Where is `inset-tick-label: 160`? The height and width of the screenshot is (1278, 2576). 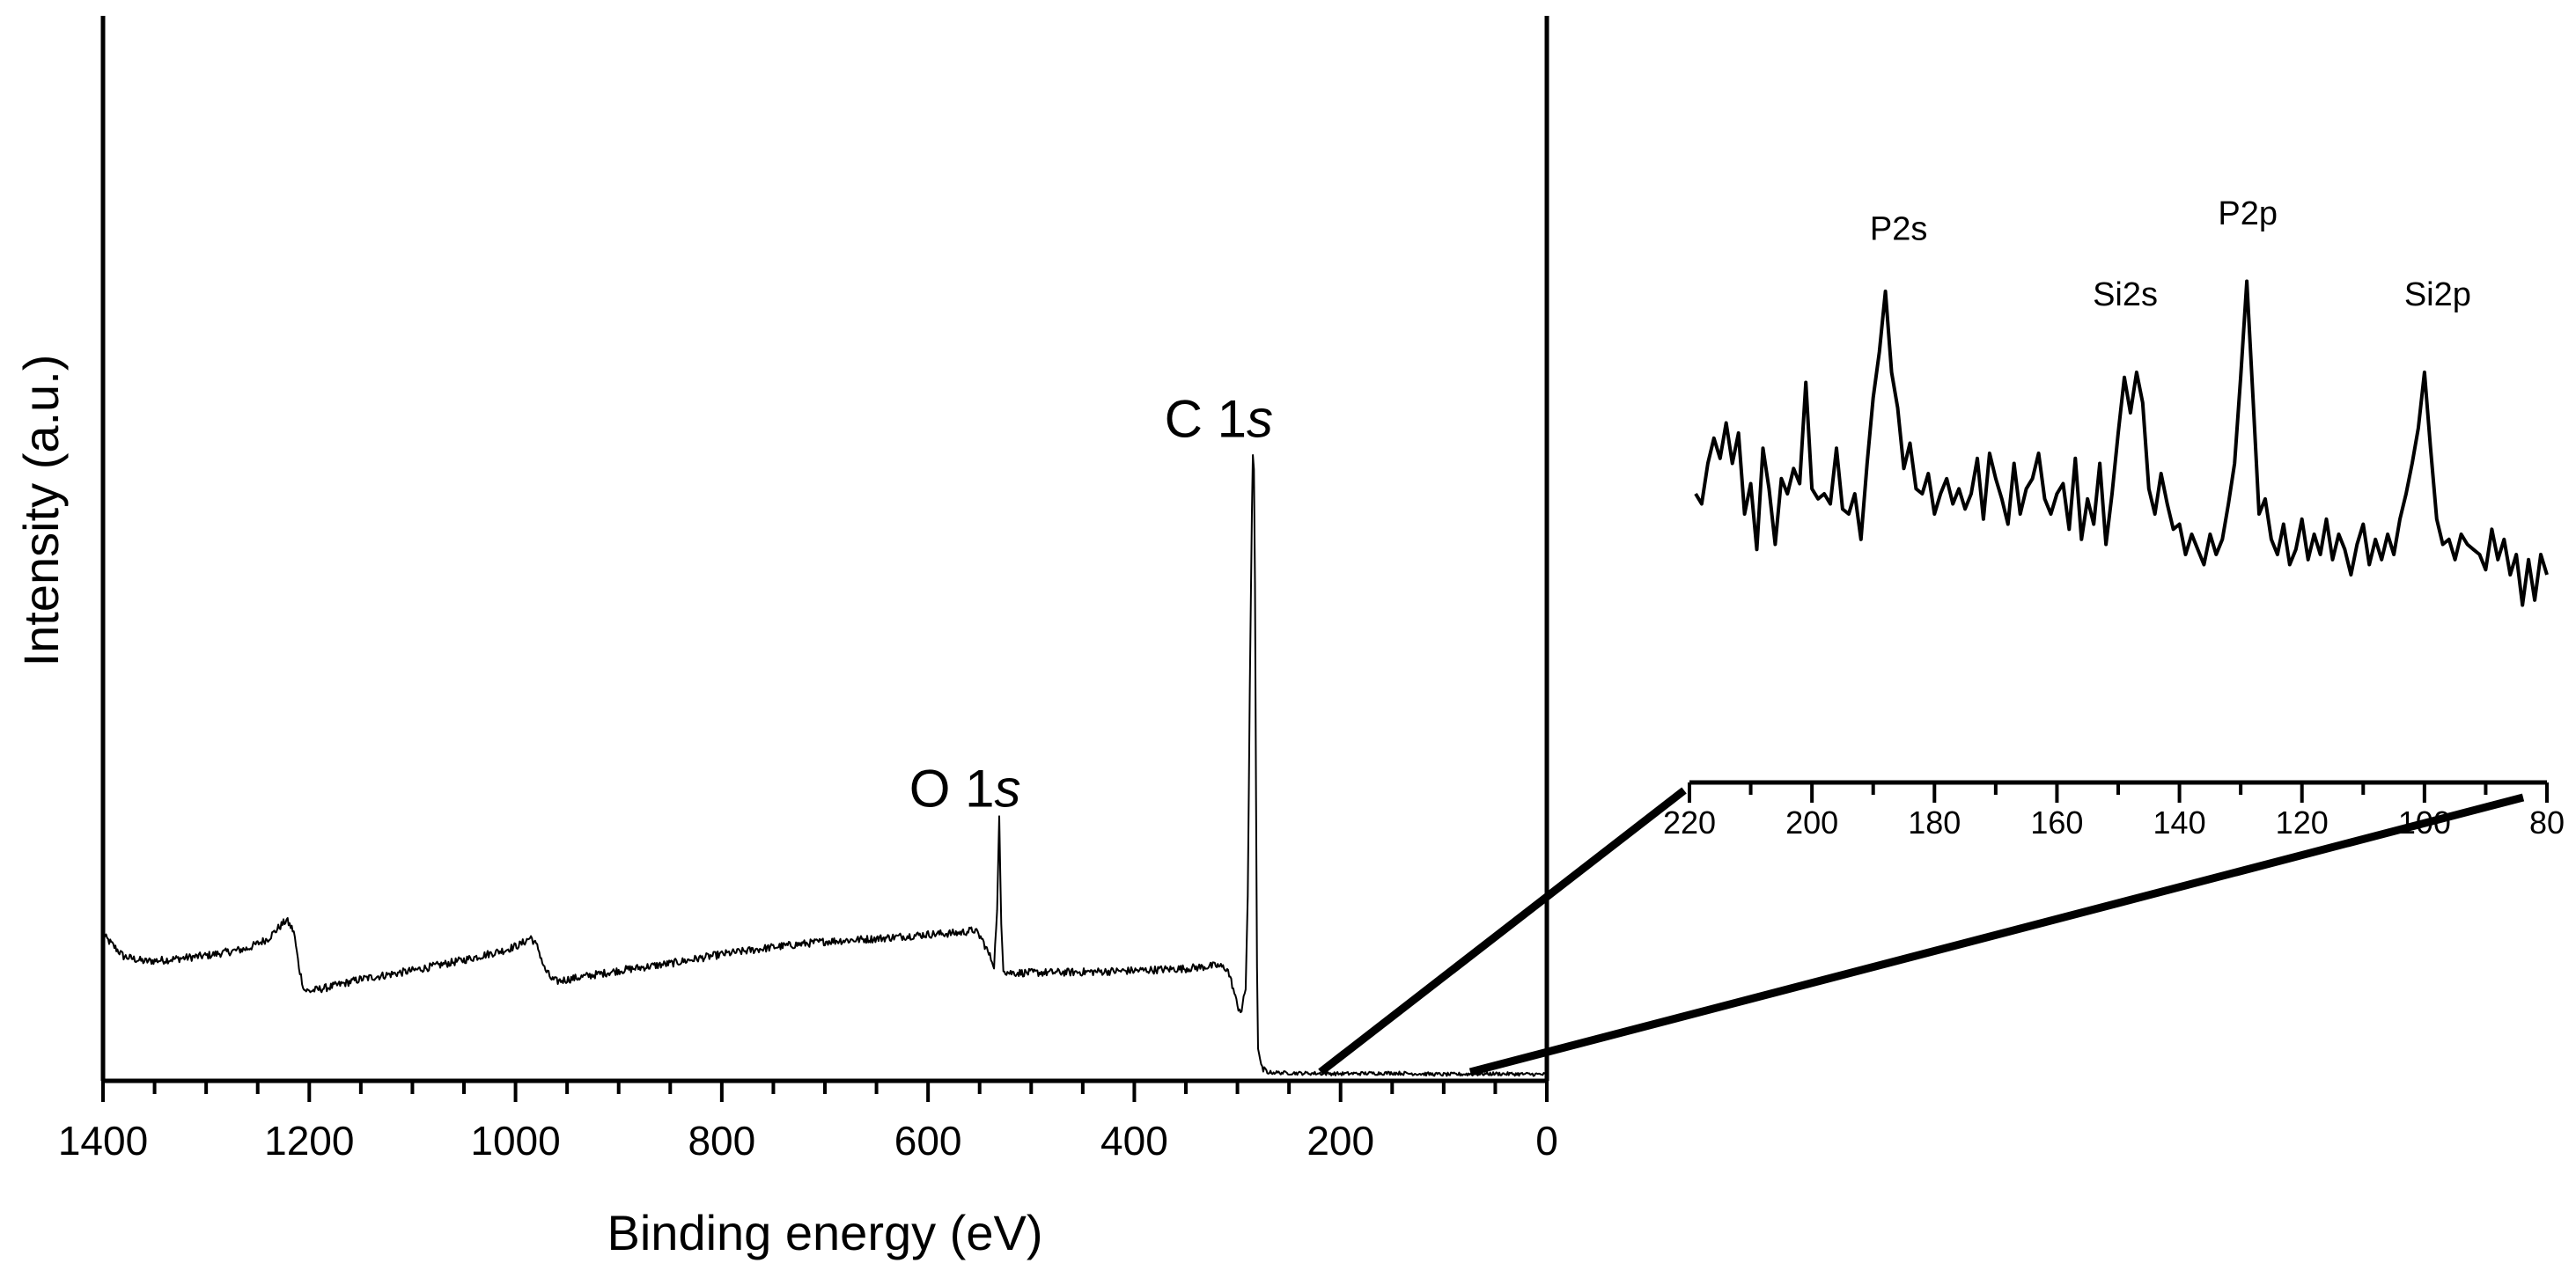
inset-tick-label: 160 is located at coordinates (2057, 822).